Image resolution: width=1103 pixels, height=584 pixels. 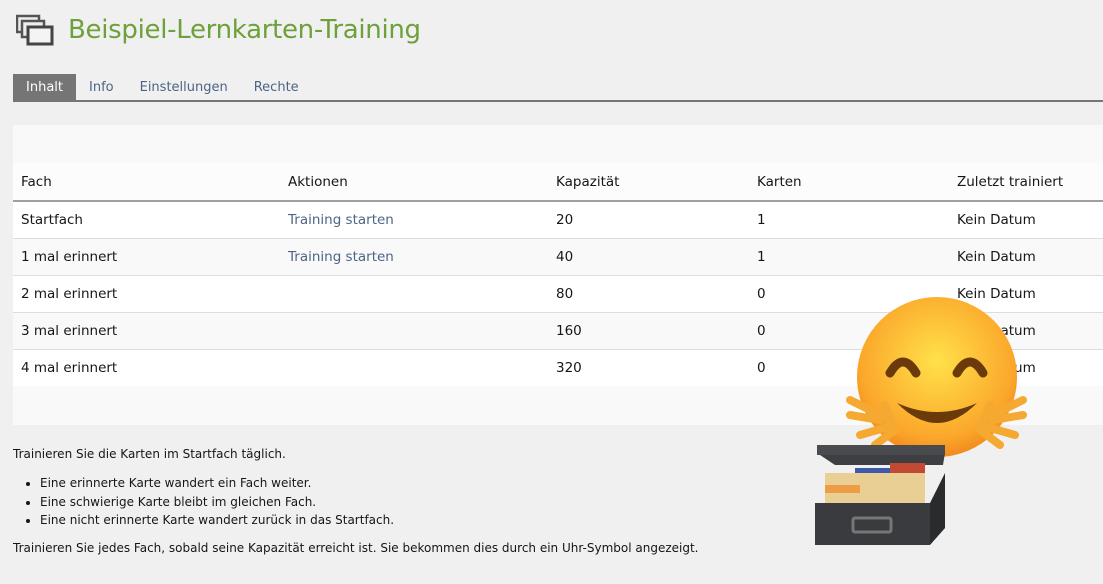 I want to click on tab-rechte: Rechte, so click(x=276, y=87).